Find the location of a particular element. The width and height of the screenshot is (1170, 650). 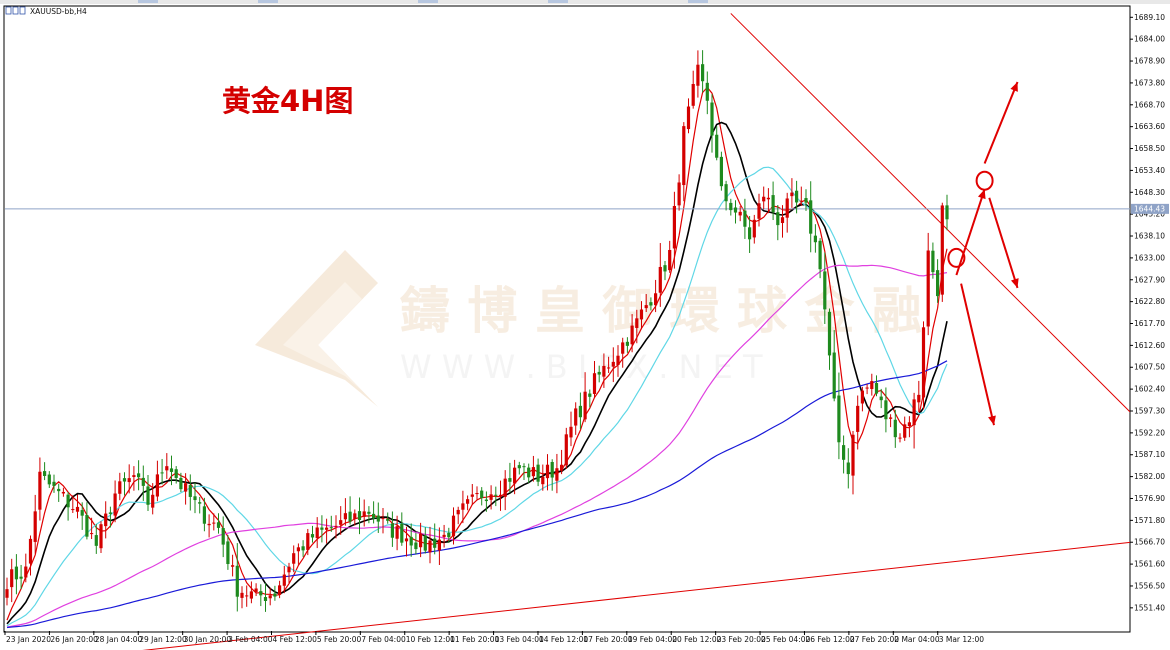

x-tick-label: 26 Feb 12:00 is located at coordinates (829, 639).